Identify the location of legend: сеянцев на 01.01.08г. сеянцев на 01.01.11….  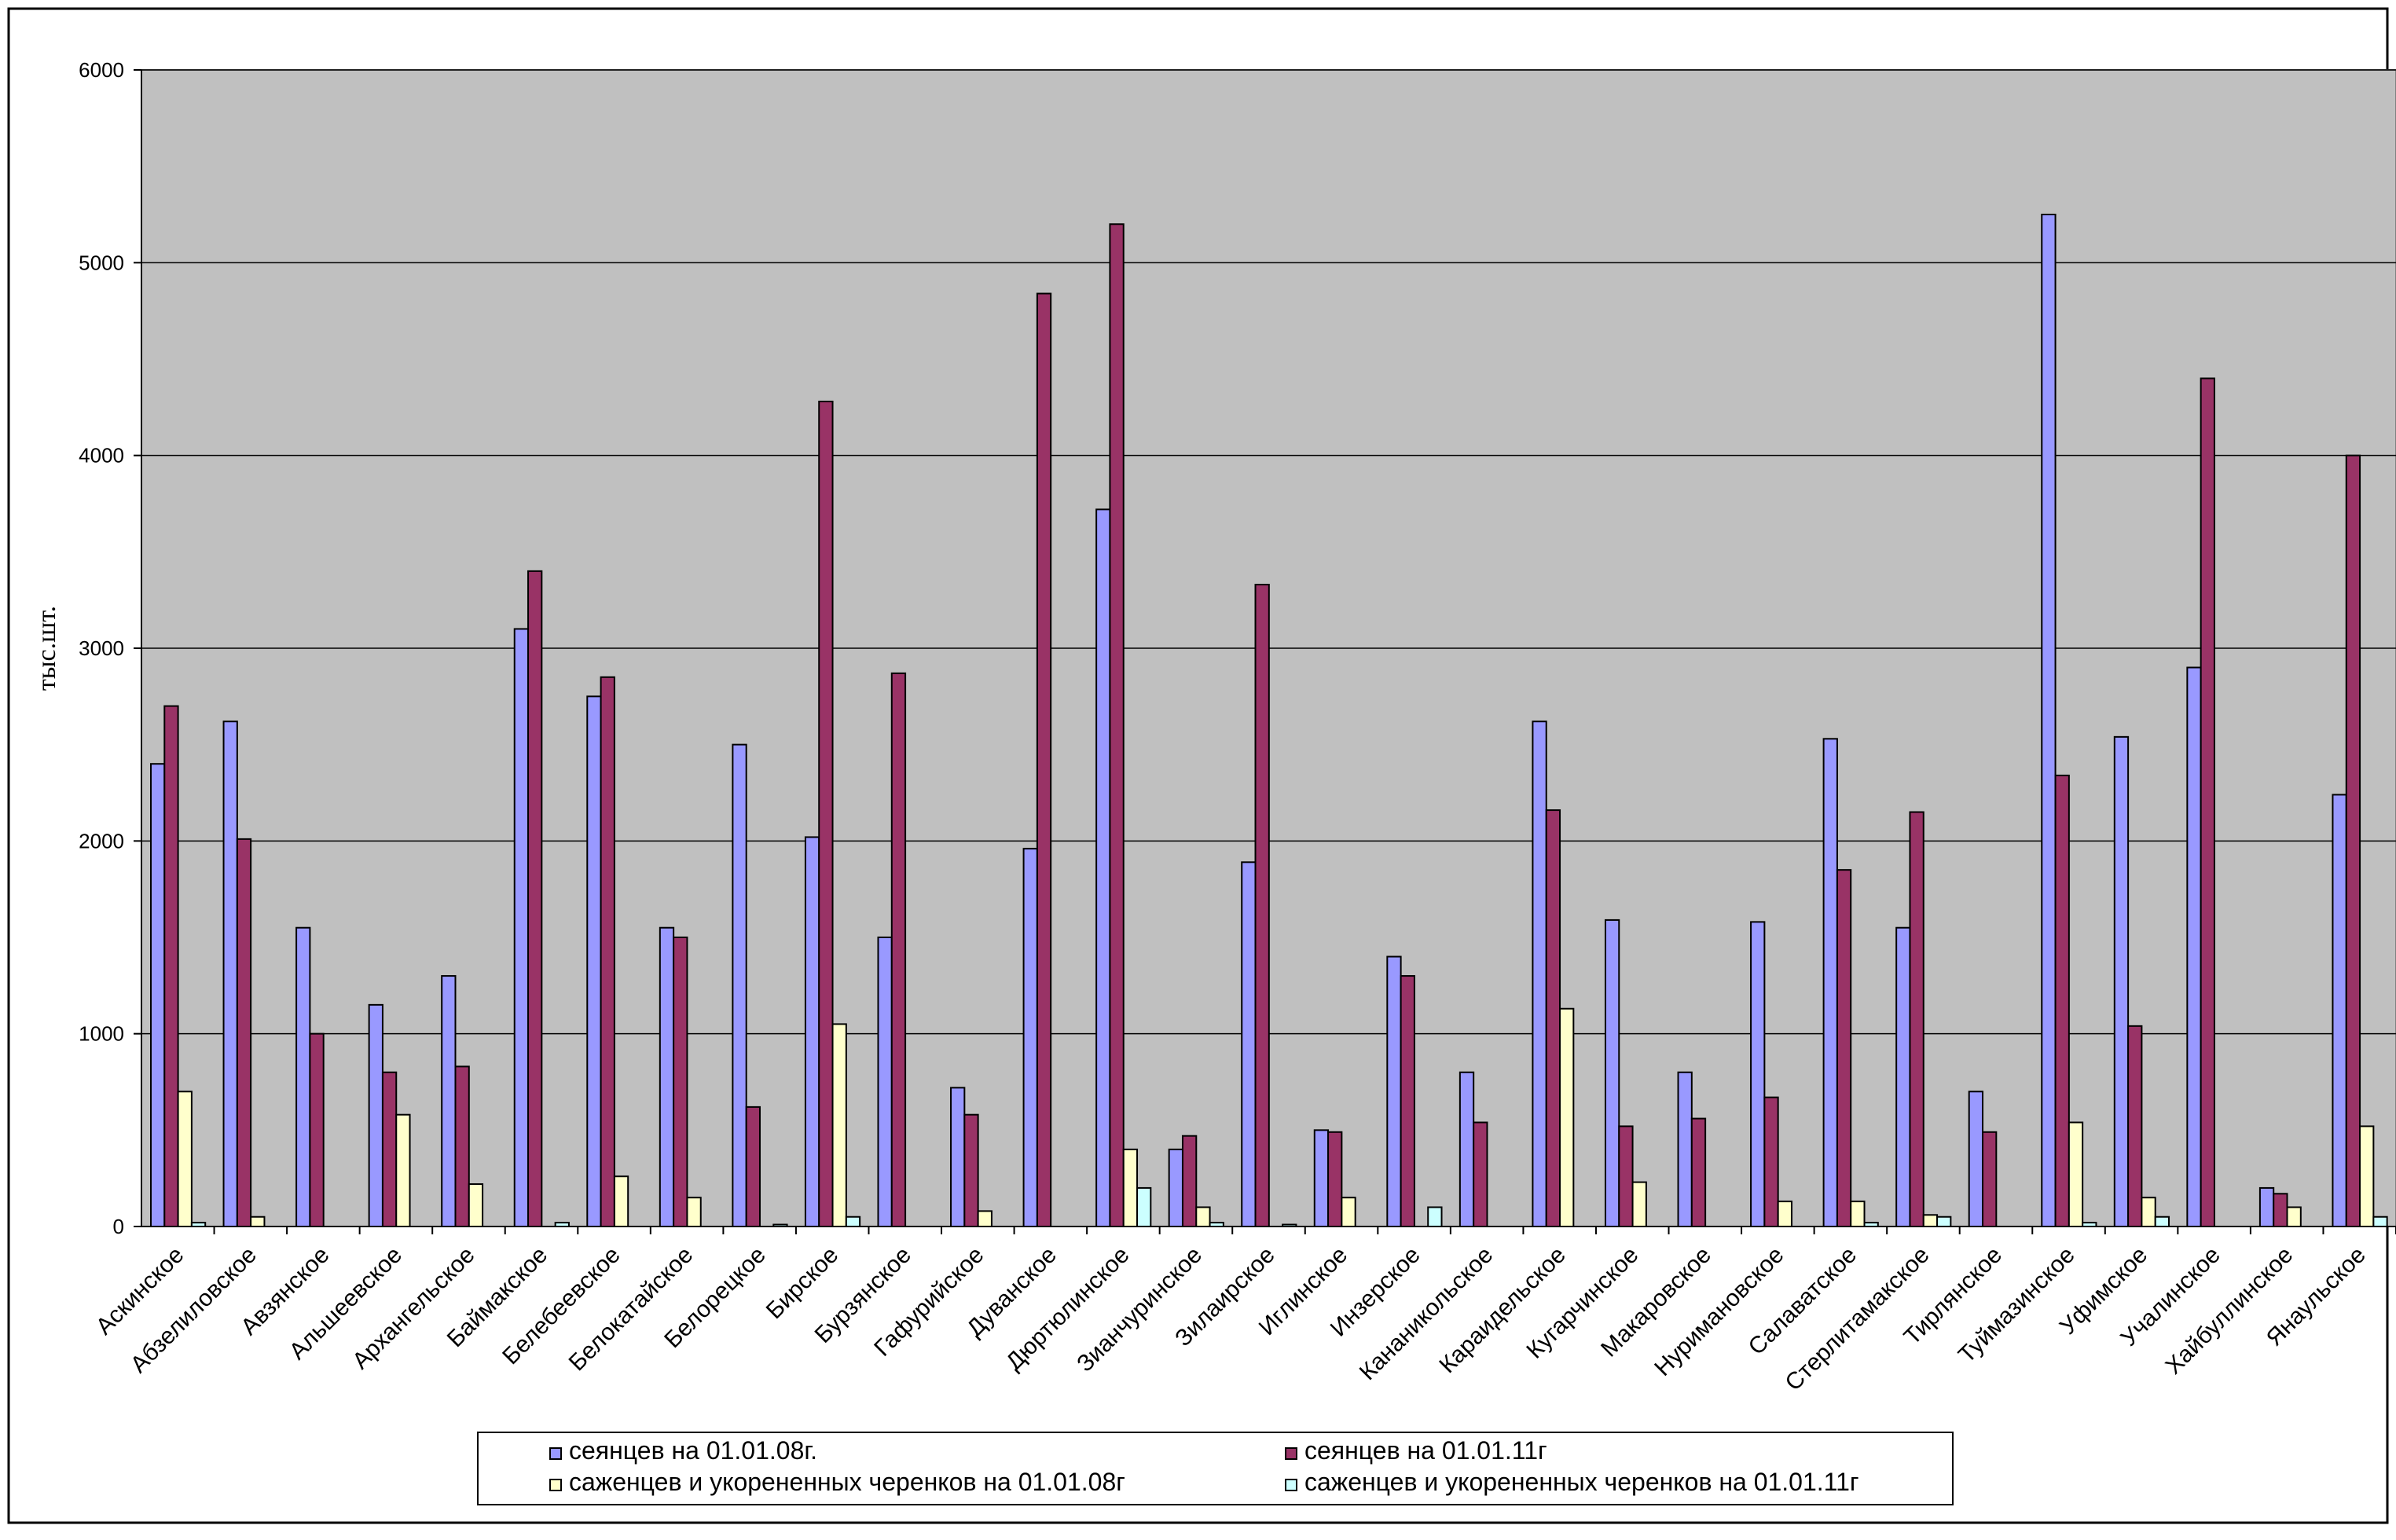
(1215, 1468).